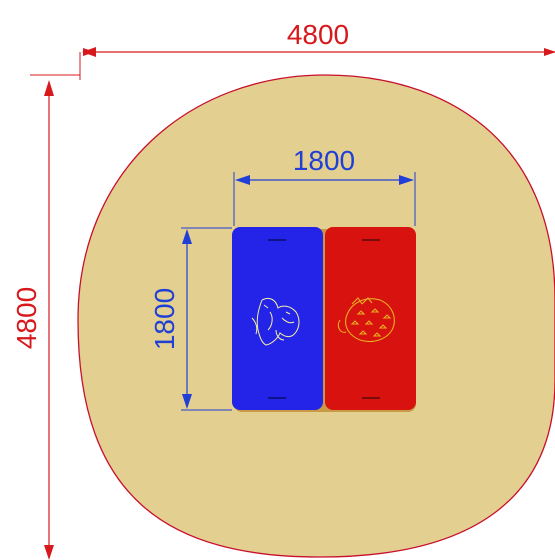 This screenshot has height=560, width=555. What do you see at coordinates (275, 321) in the screenshot?
I see `gorilla-sketch-icon` at bounding box center [275, 321].